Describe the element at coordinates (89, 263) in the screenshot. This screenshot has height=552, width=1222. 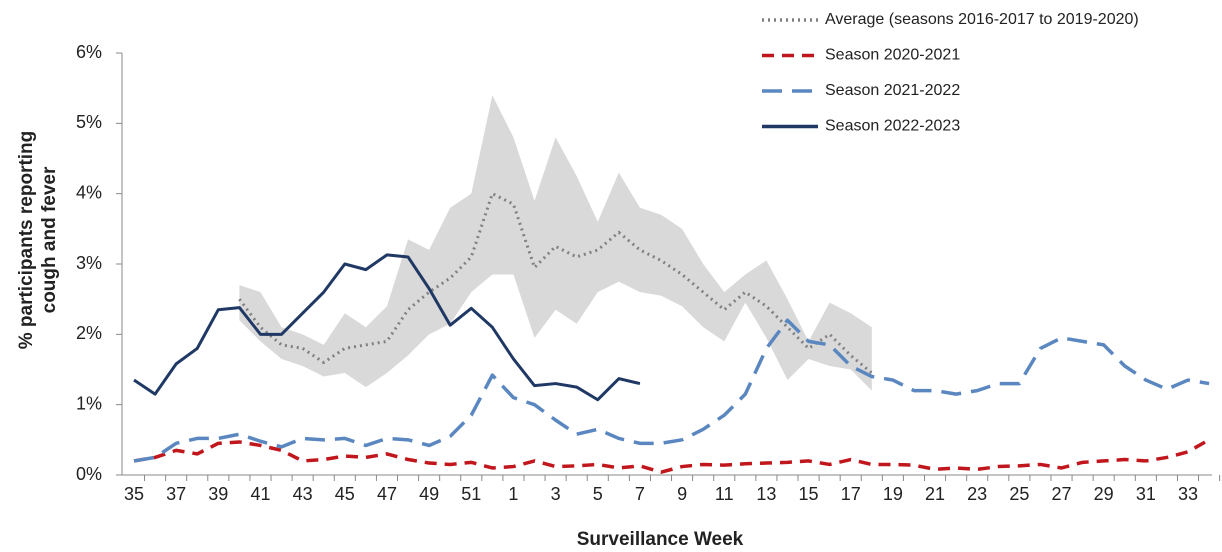
I see `y-tick-label: 3%` at that location.